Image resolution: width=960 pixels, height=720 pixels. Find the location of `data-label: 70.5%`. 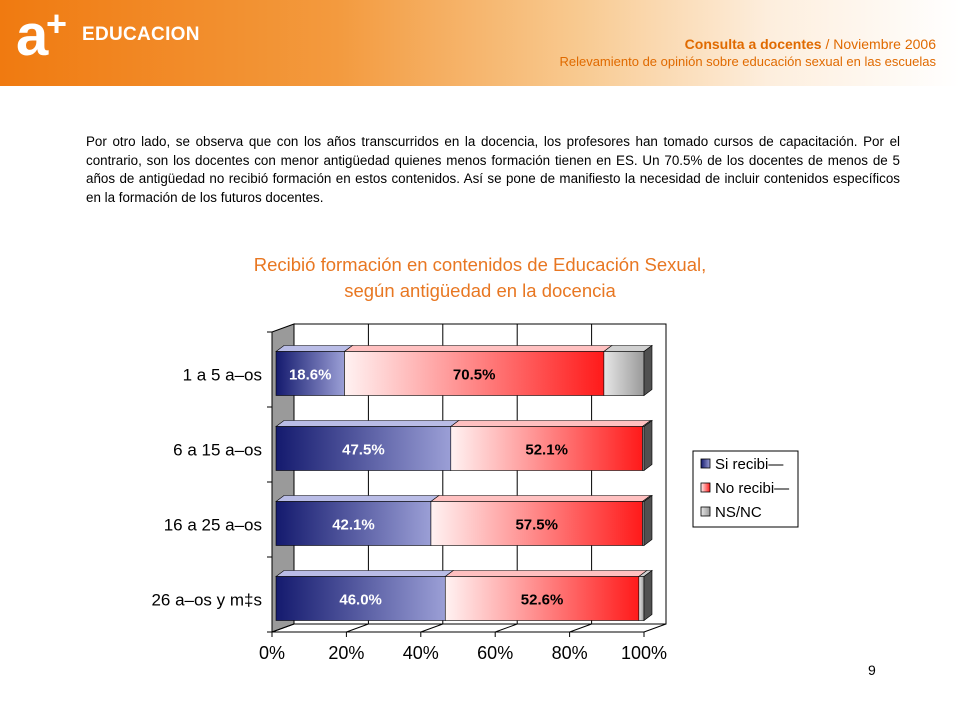

data-label: 70.5% is located at coordinates (474, 375).